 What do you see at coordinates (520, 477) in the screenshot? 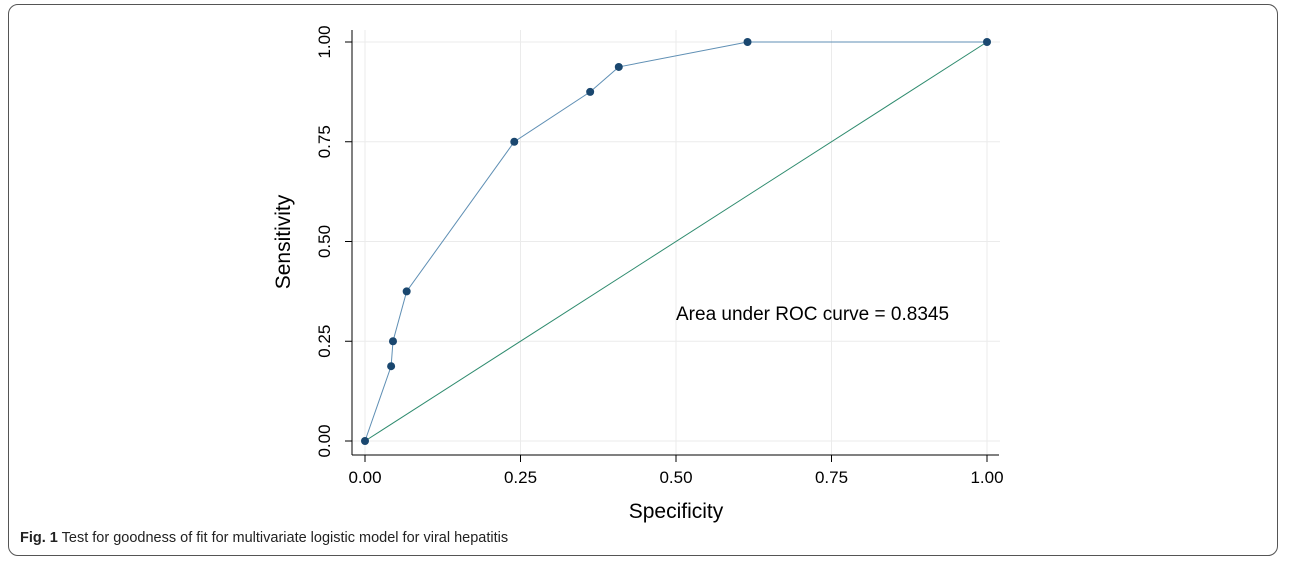
I see `x-tick-label: 0.25` at bounding box center [520, 477].